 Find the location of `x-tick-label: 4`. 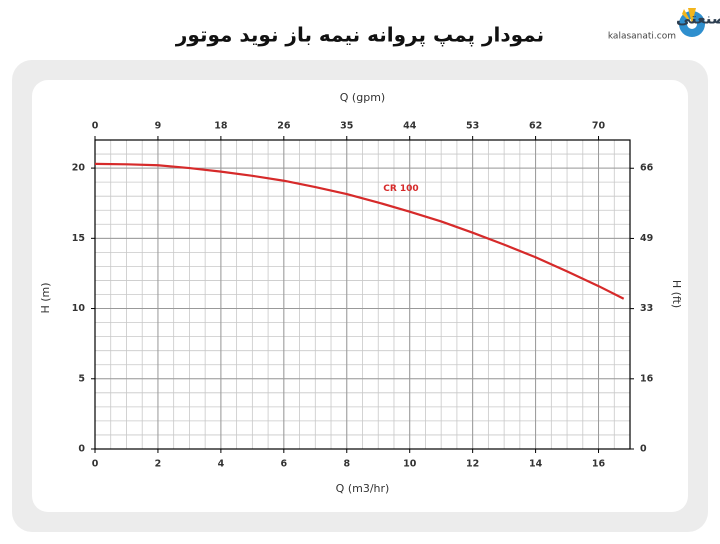

x-tick-label: 4 is located at coordinates (221, 464).